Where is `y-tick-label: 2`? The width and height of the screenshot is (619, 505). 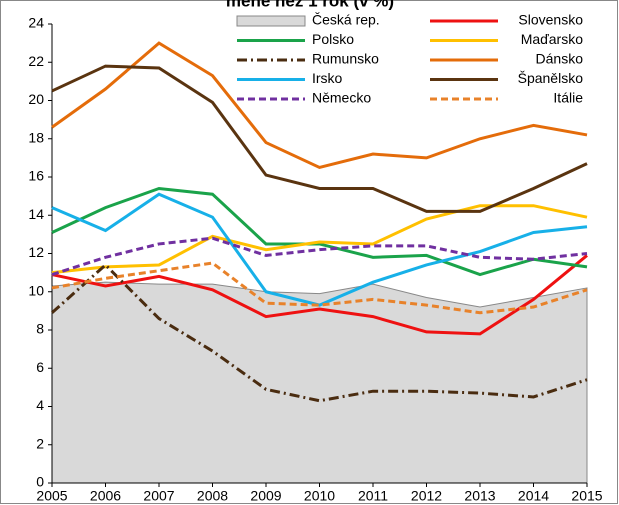 y-tick-label: 2 is located at coordinates (40, 443).